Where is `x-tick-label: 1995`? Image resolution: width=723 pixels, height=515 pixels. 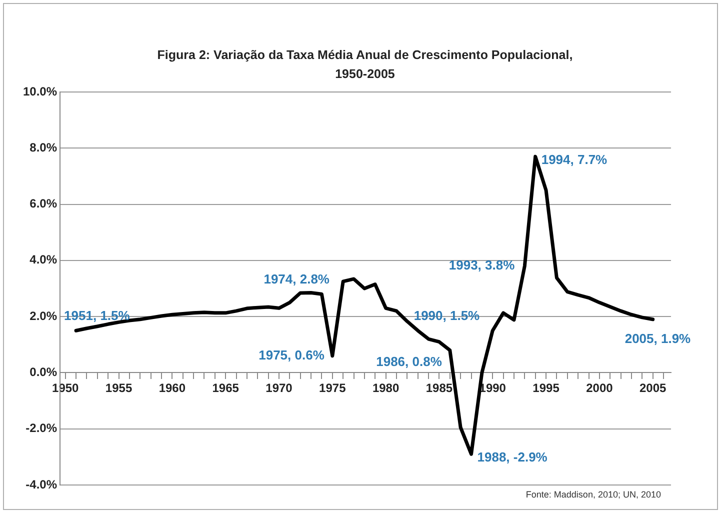
x-tick-label: 1995 is located at coordinates (546, 388).